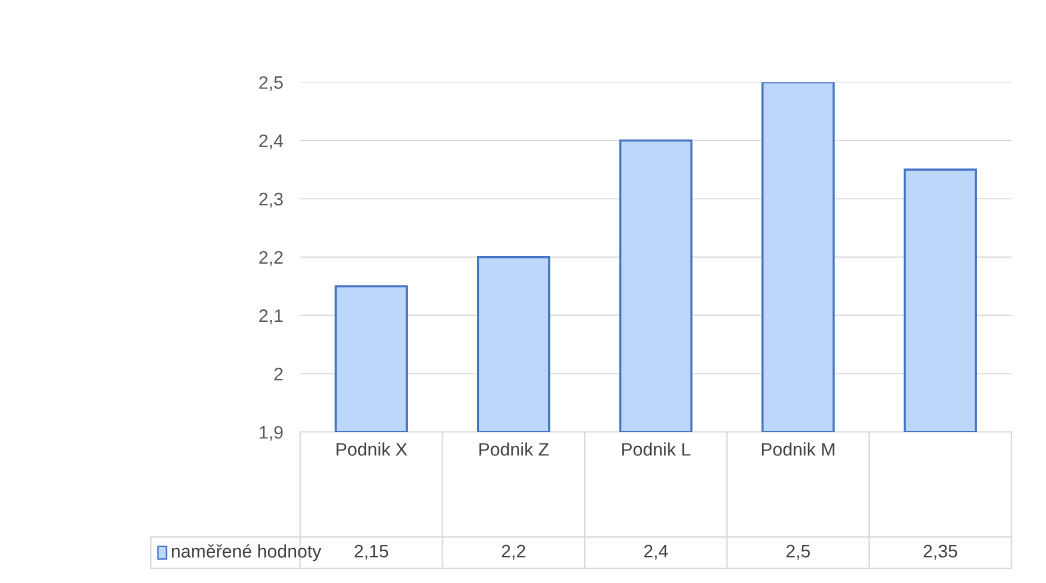 This screenshot has width=1046, height=583. Describe the element at coordinates (271, 84) in the screenshot. I see `y-tick-label: 2,5` at that location.